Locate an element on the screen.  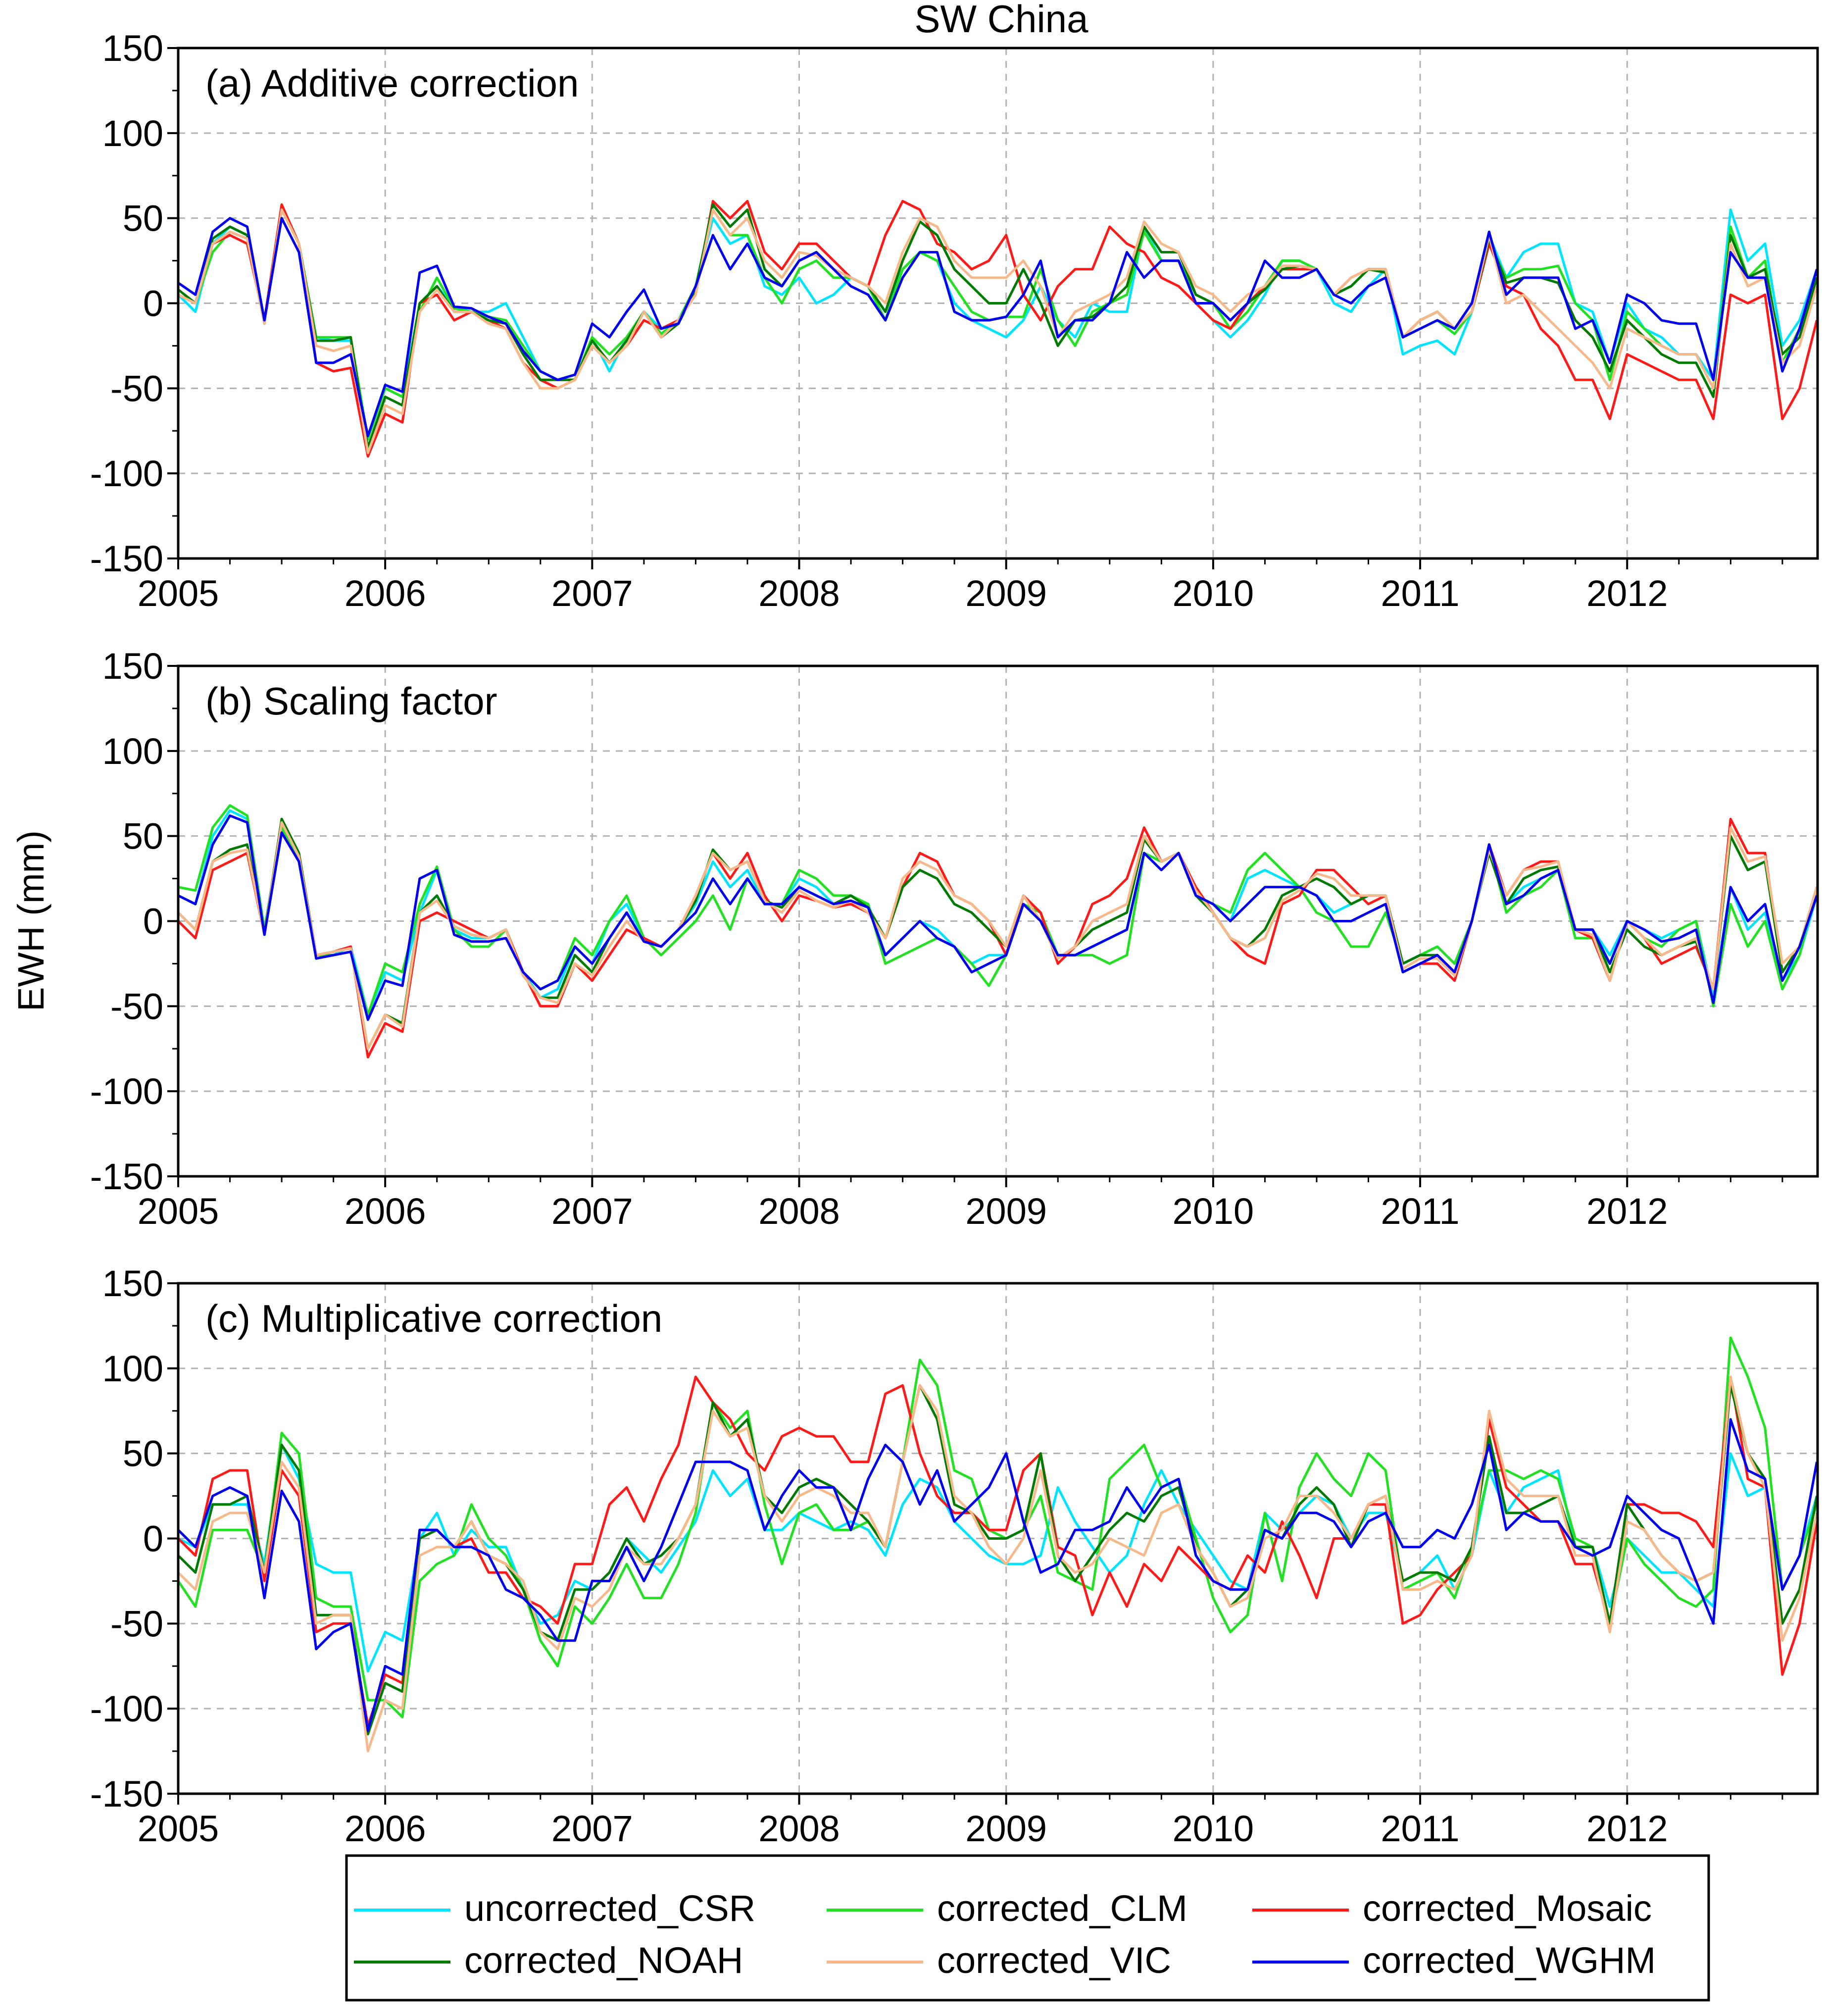
legend-label: corrected_VIC is located at coordinates (1054, 1960).